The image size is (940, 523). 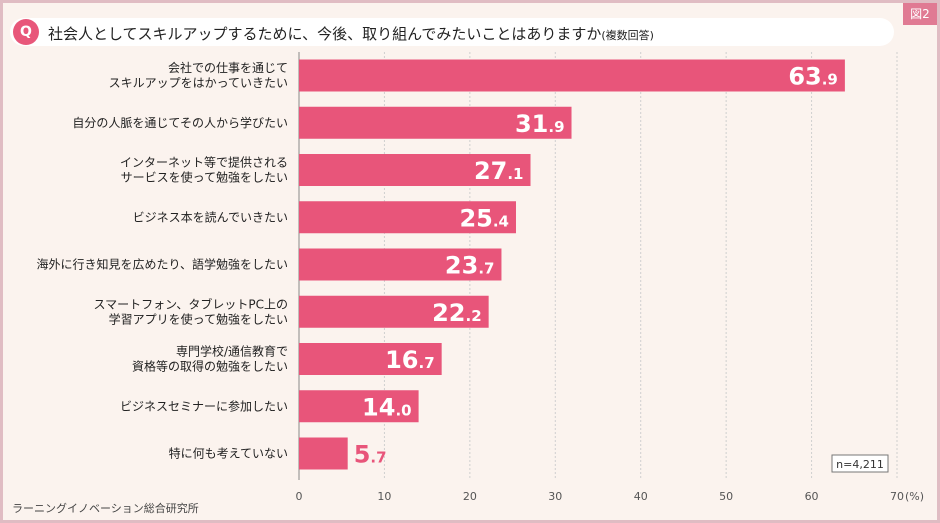 What do you see at coordinates (232, 351) in the screenshot?
I see `category-label: 専門学校/通信教育で` at bounding box center [232, 351].